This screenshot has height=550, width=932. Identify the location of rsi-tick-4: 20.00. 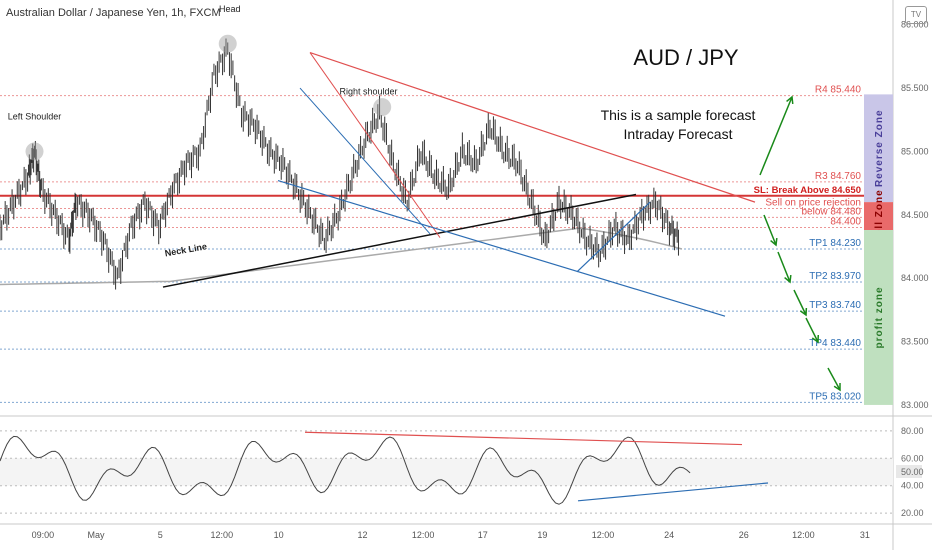
(912, 513).